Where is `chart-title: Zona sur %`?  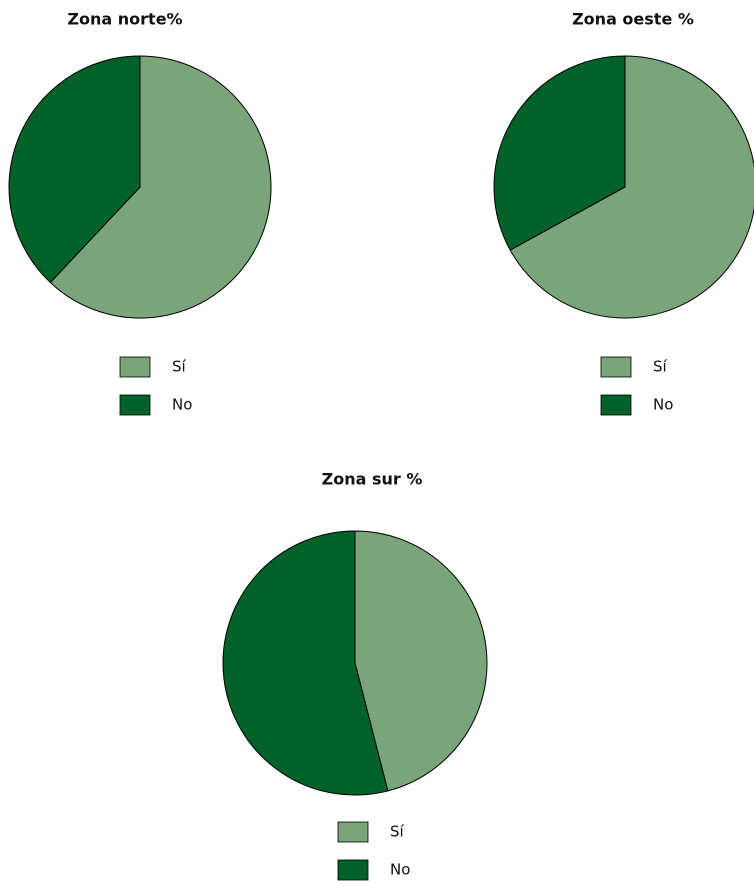 chart-title: Zona sur % is located at coordinates (372, 479).